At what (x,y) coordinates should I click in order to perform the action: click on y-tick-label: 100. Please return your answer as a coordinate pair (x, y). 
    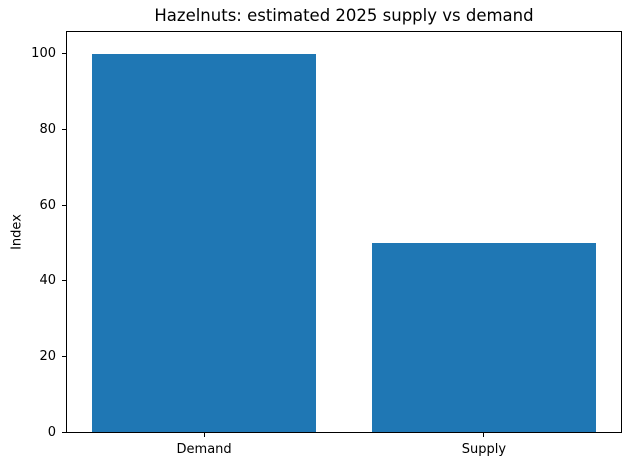
    Looking at the image, I should click on (43, 54).